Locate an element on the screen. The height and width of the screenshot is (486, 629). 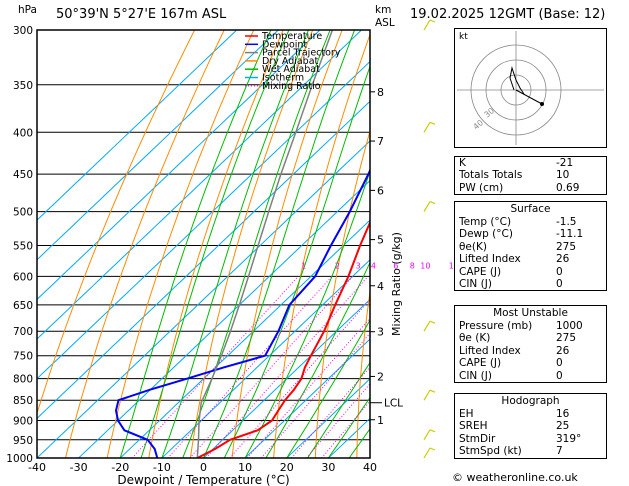
hodograph-stat-label: EH is located at coordinates (466, 414).